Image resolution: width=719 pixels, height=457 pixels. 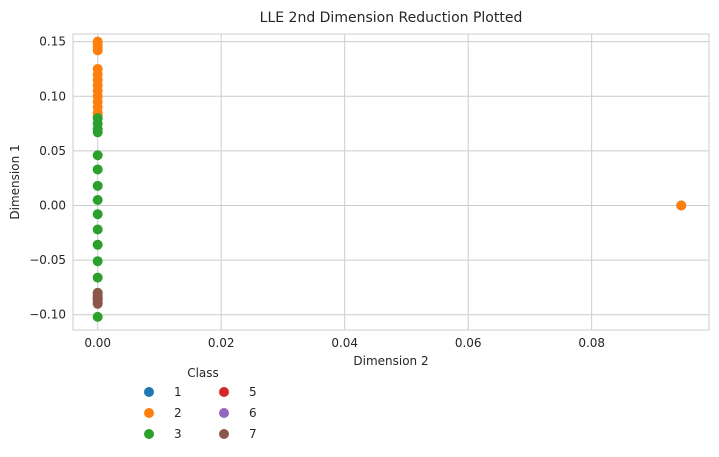 What do you see at coordinates (47, 315) in the screenshot?
I see `y-tick-label: −0.10` at bounding box center [47, 315].